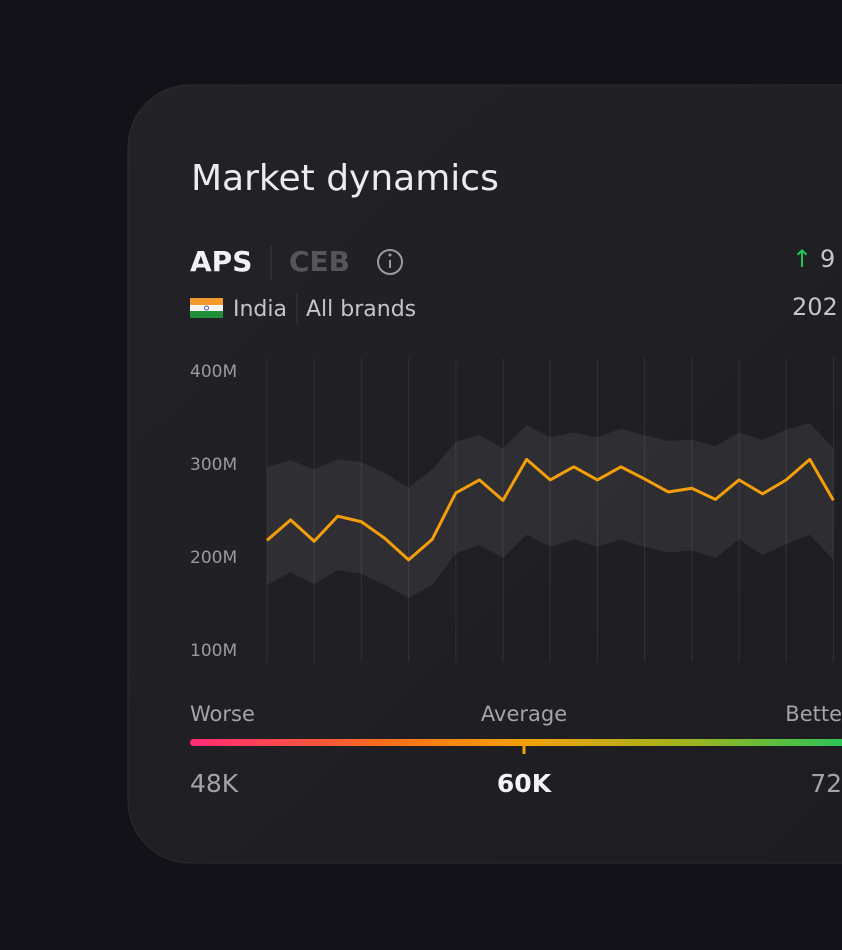 This screenshot has height=950, width=842. I want to click on range-band, so click(550, 510).